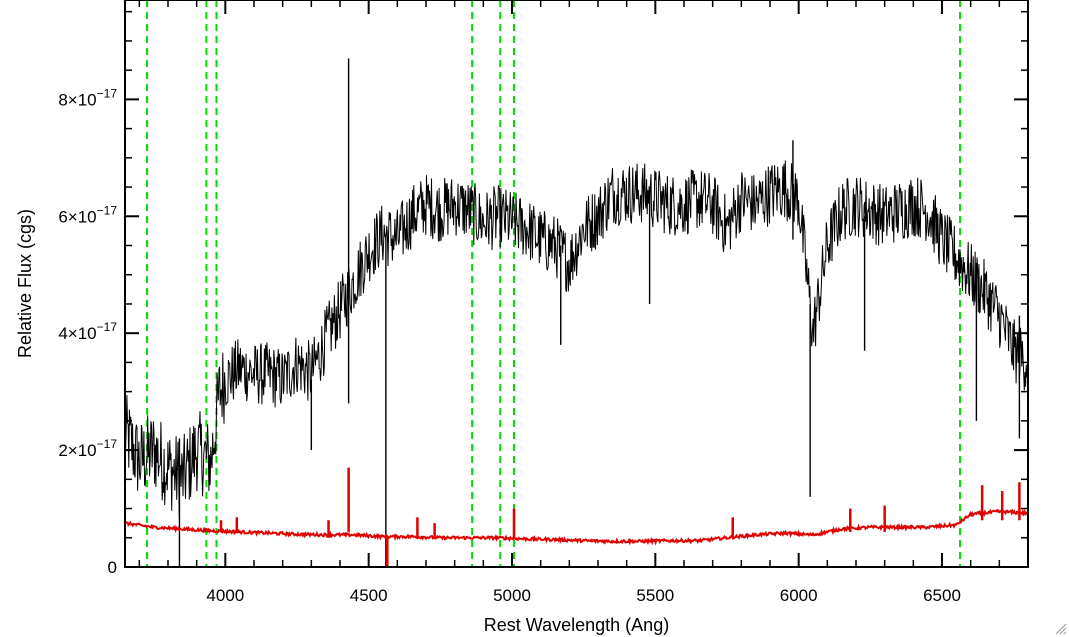 Image resolution: width=1069 pixels, height=637 pixels. I want to click on x-axis-label: Rest Wavelength (Ang), so click(576, 625).